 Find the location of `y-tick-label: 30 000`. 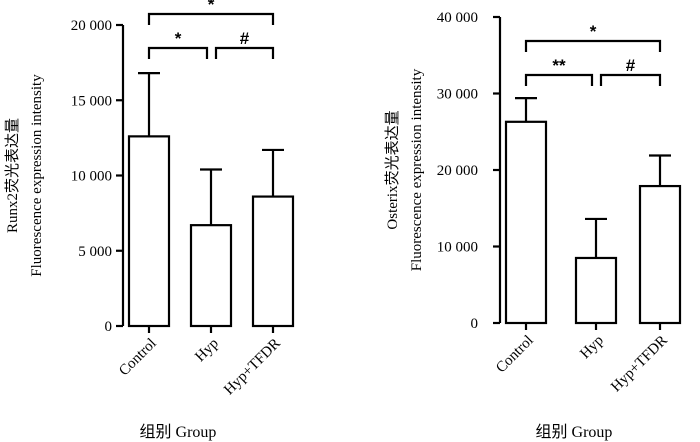

y-tick-label: 30 000 is located at coordinates (457, 95).